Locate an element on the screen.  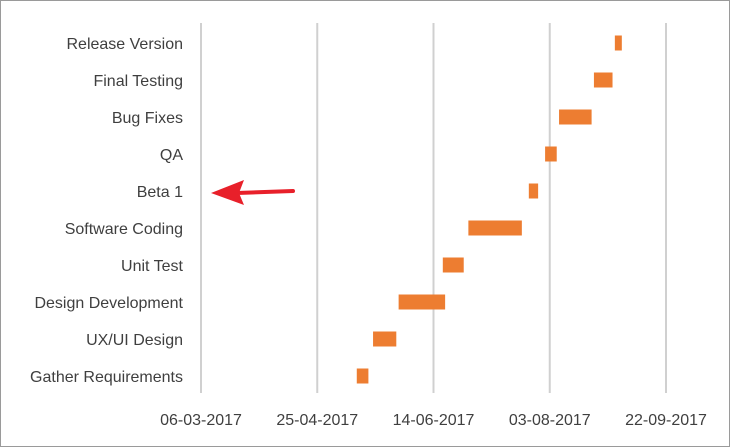
x-tick-label: 22-09-2017 is located at coordinates (666, 420).